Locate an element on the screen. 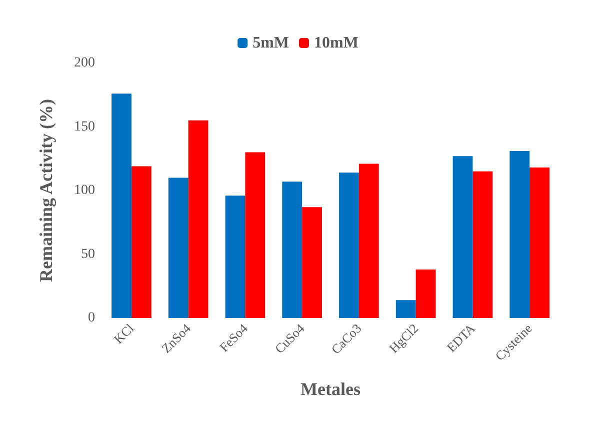  legend-label: 10mM is located at coordinates (336, 43).